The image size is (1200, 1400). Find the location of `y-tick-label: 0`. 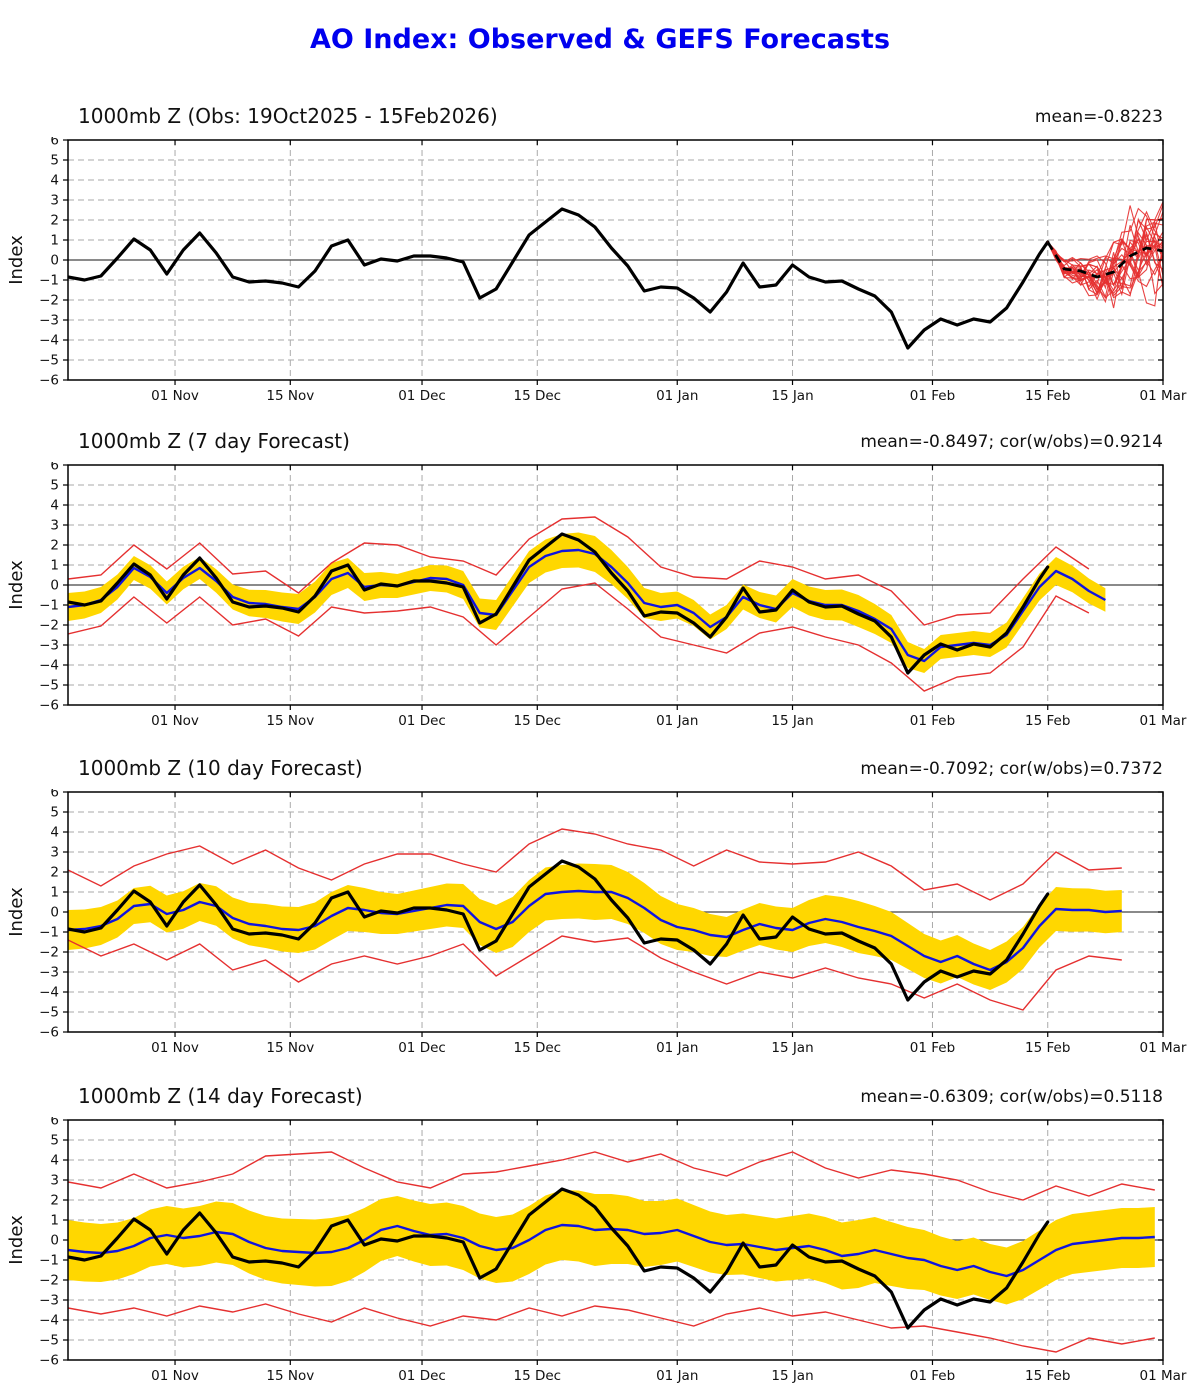

y-tick-label: 0 is located at coordinates (54, 586).